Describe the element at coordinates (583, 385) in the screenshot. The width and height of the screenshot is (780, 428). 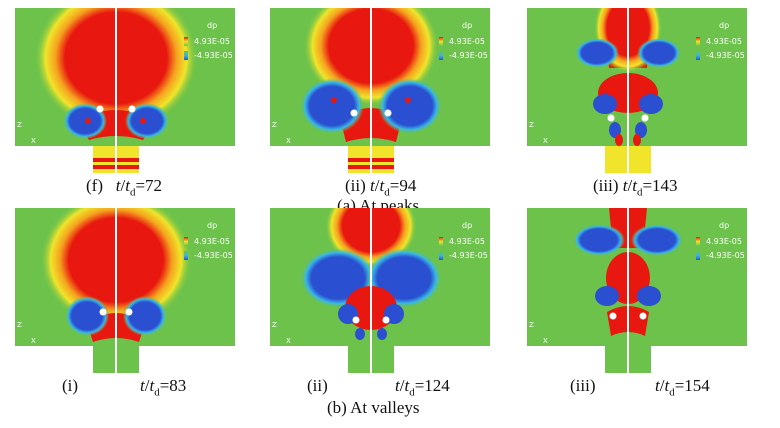
I see `panel-caption: (iii)` at that location.